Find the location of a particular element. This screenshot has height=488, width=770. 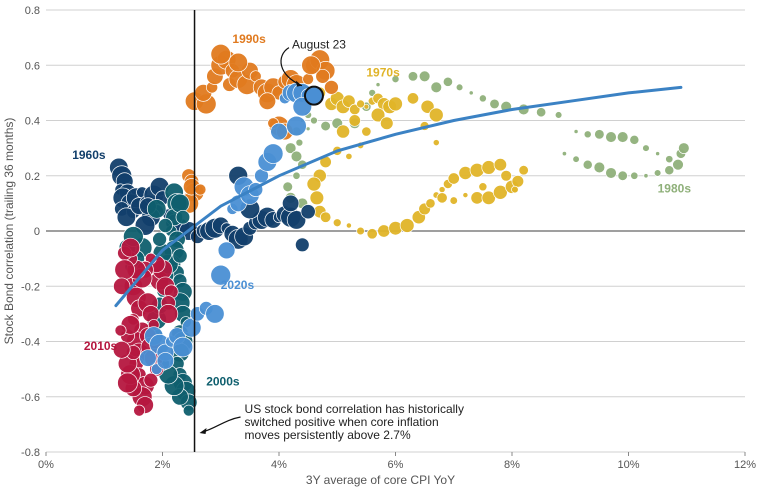

y-tick-label: 0.4 is located at coordinates (32, 122).